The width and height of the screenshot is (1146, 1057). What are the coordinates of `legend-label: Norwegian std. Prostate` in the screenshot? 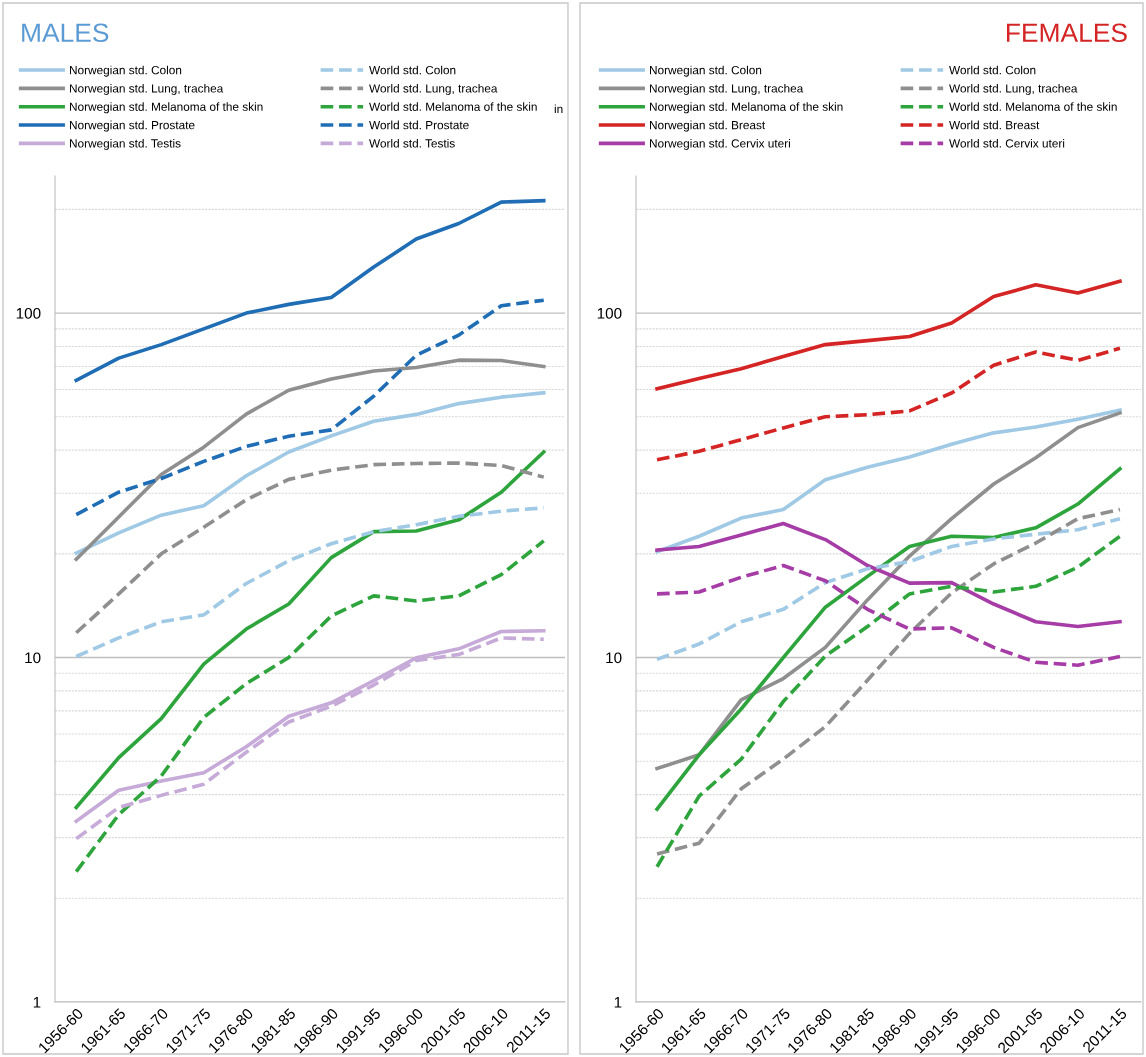 It's located at (132, 126).